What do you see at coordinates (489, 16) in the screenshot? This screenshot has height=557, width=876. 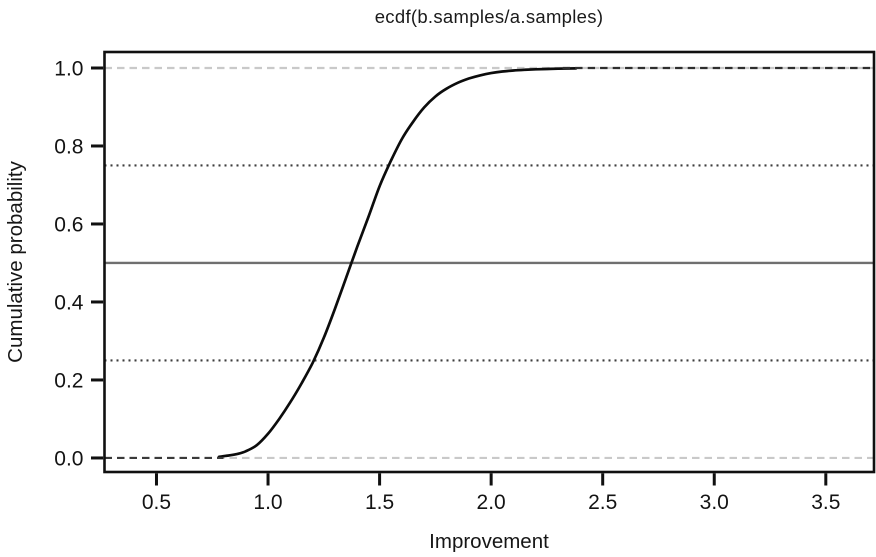 I see `chart-title: ecdf(b.samples/a.samples)` at bounding box center [489, 16].